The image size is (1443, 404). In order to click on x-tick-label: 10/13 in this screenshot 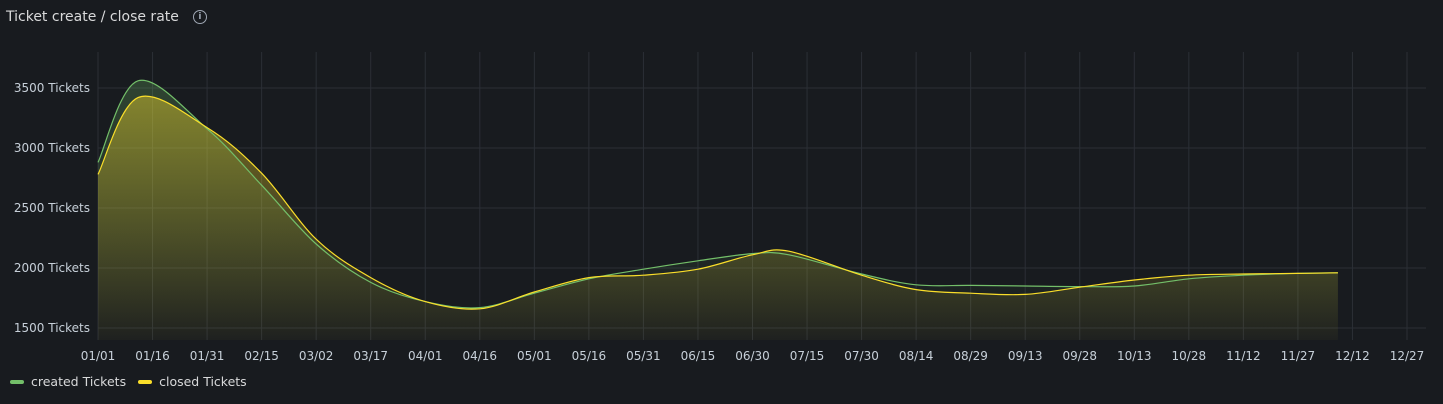, I will do `click(1134, 356)`.